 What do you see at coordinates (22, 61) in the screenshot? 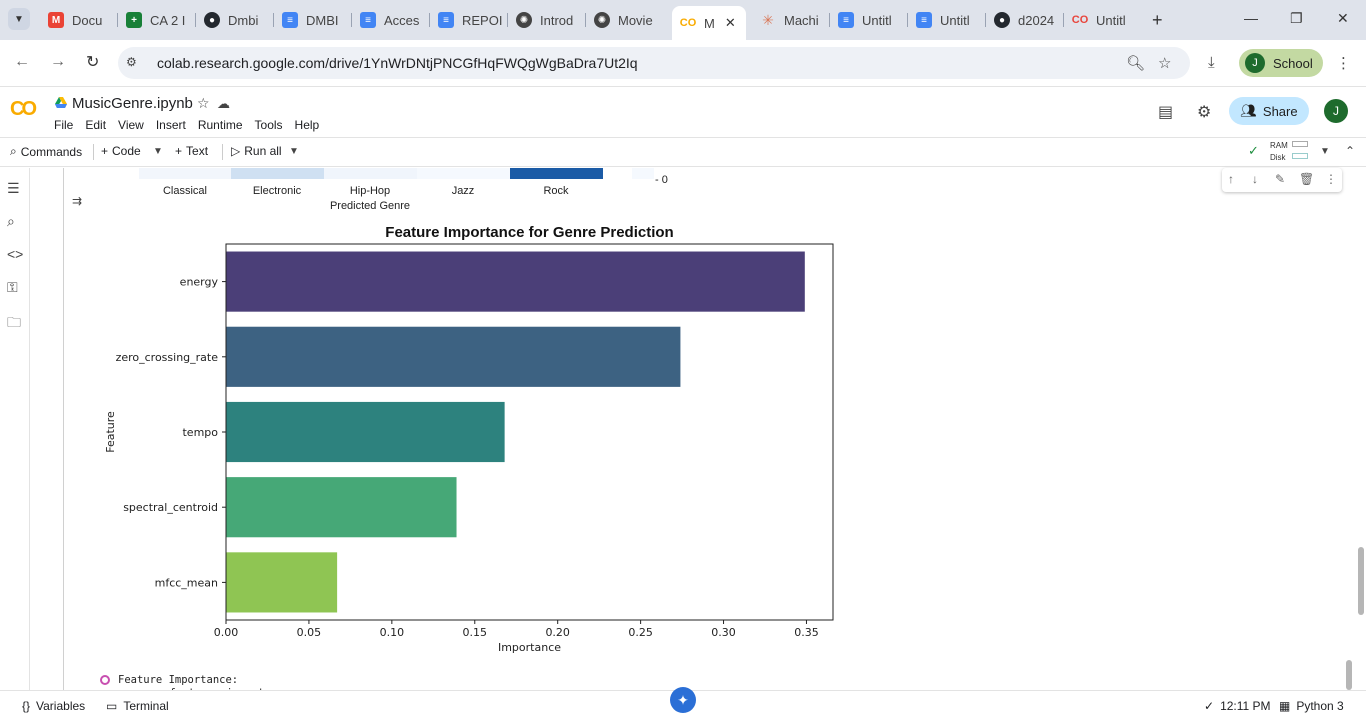
I see `back-icon: ←` at bounding box center [22, 61].